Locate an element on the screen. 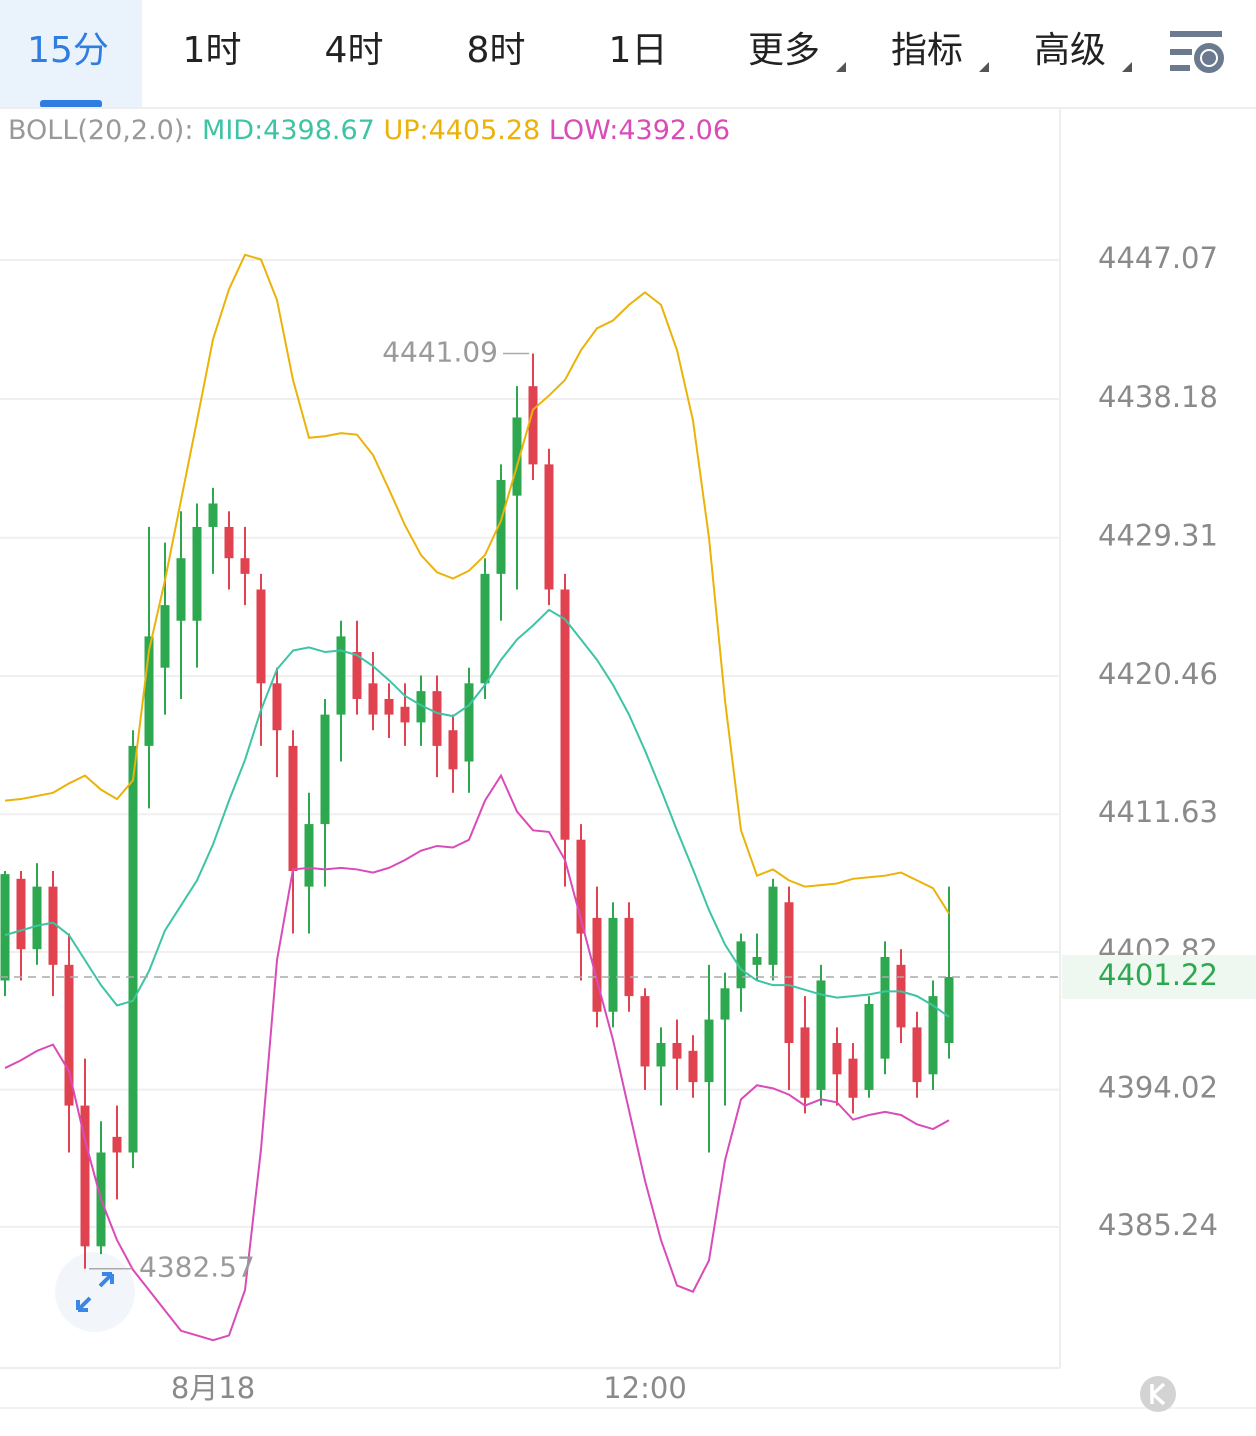 Image resolution: width=1256 pixels, height=1436 pixels. active-tab-bg is located at coordinates (71, 54).